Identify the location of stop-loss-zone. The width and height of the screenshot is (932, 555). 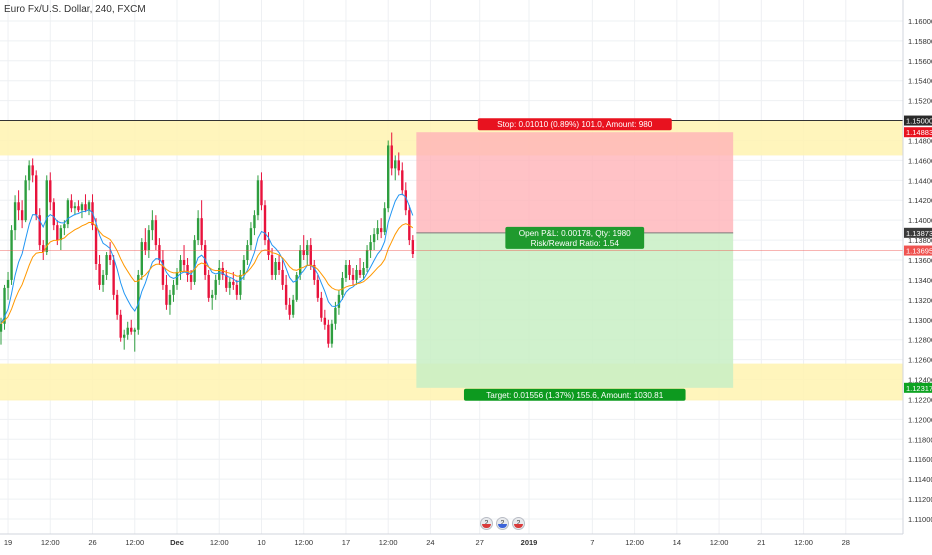
(575, 182).